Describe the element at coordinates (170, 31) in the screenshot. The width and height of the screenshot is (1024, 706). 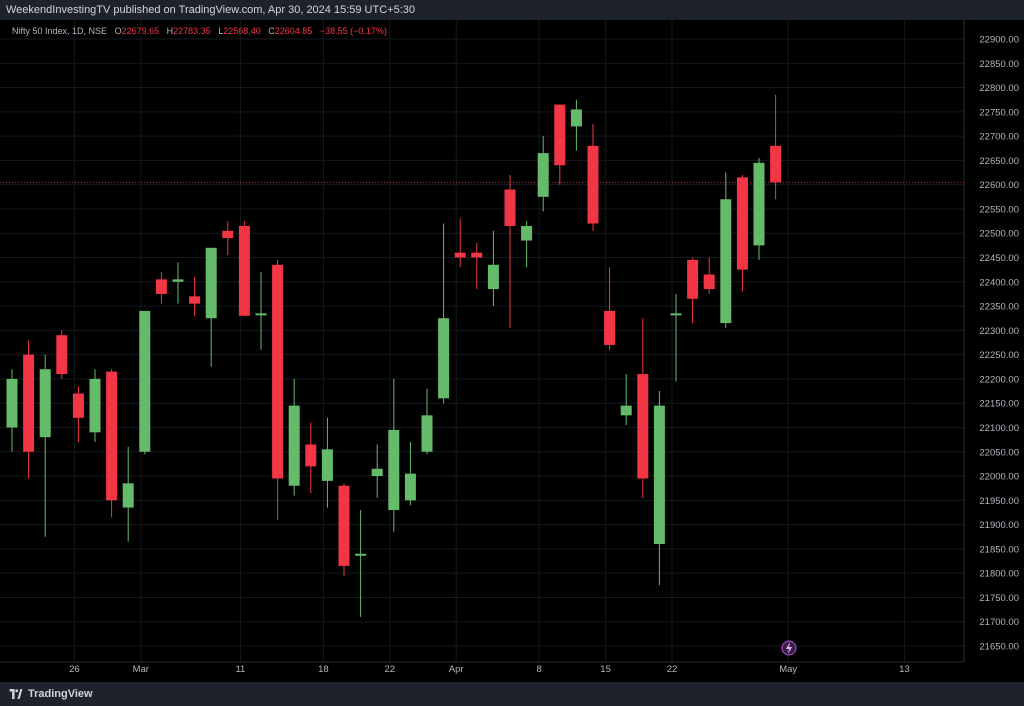
I see `legend-high-label: H` at that location.